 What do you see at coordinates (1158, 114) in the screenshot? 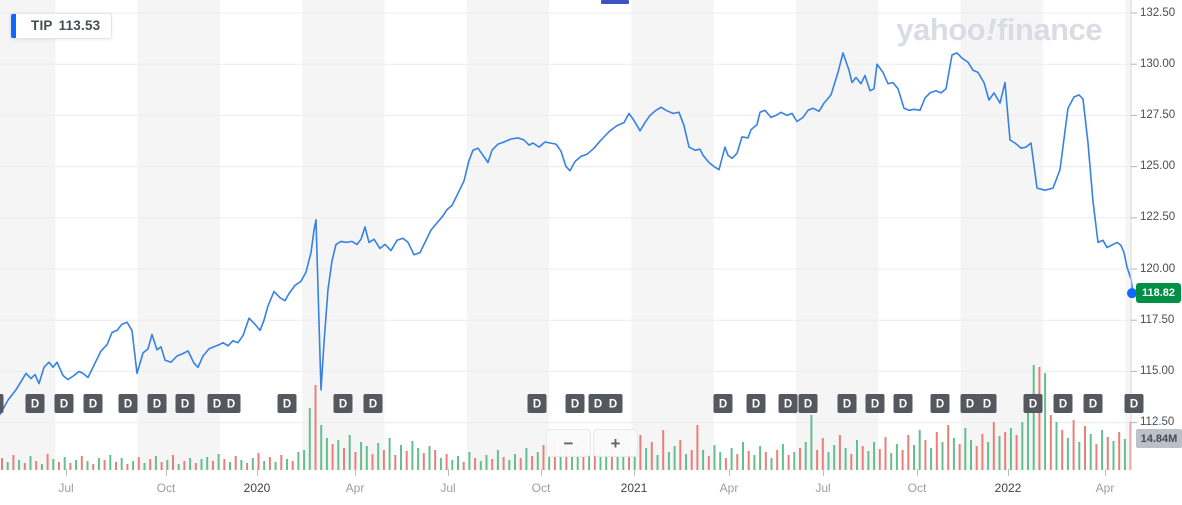
I see `y-axis-label: 127.50` at bounding box center [1158, 114].